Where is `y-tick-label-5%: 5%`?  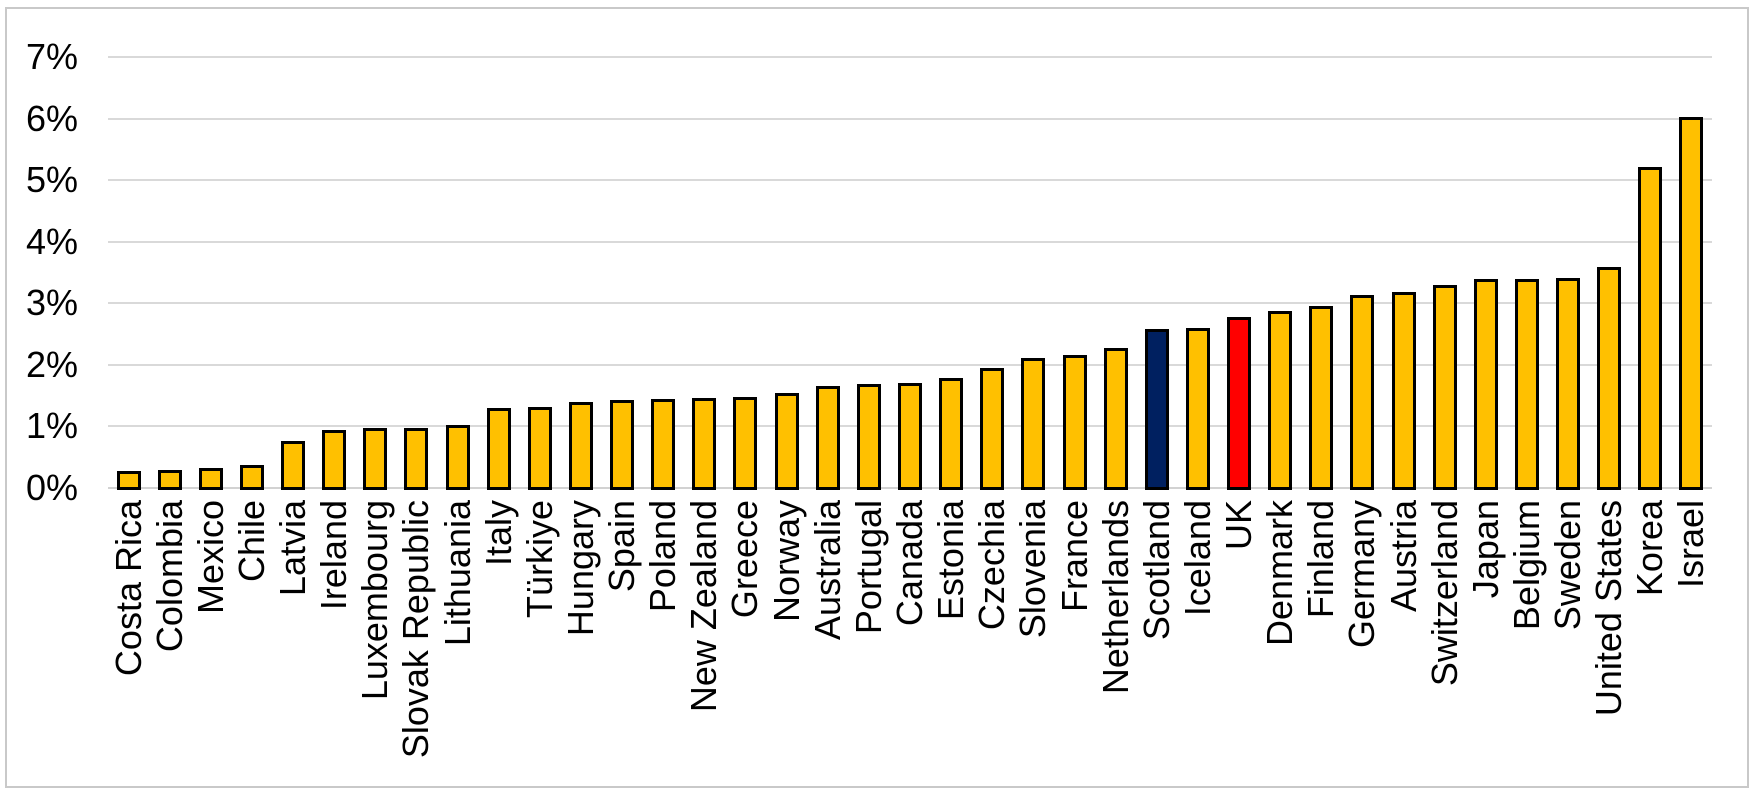
y-tick-label-5%: 5% is located at coordinates (51, 180).